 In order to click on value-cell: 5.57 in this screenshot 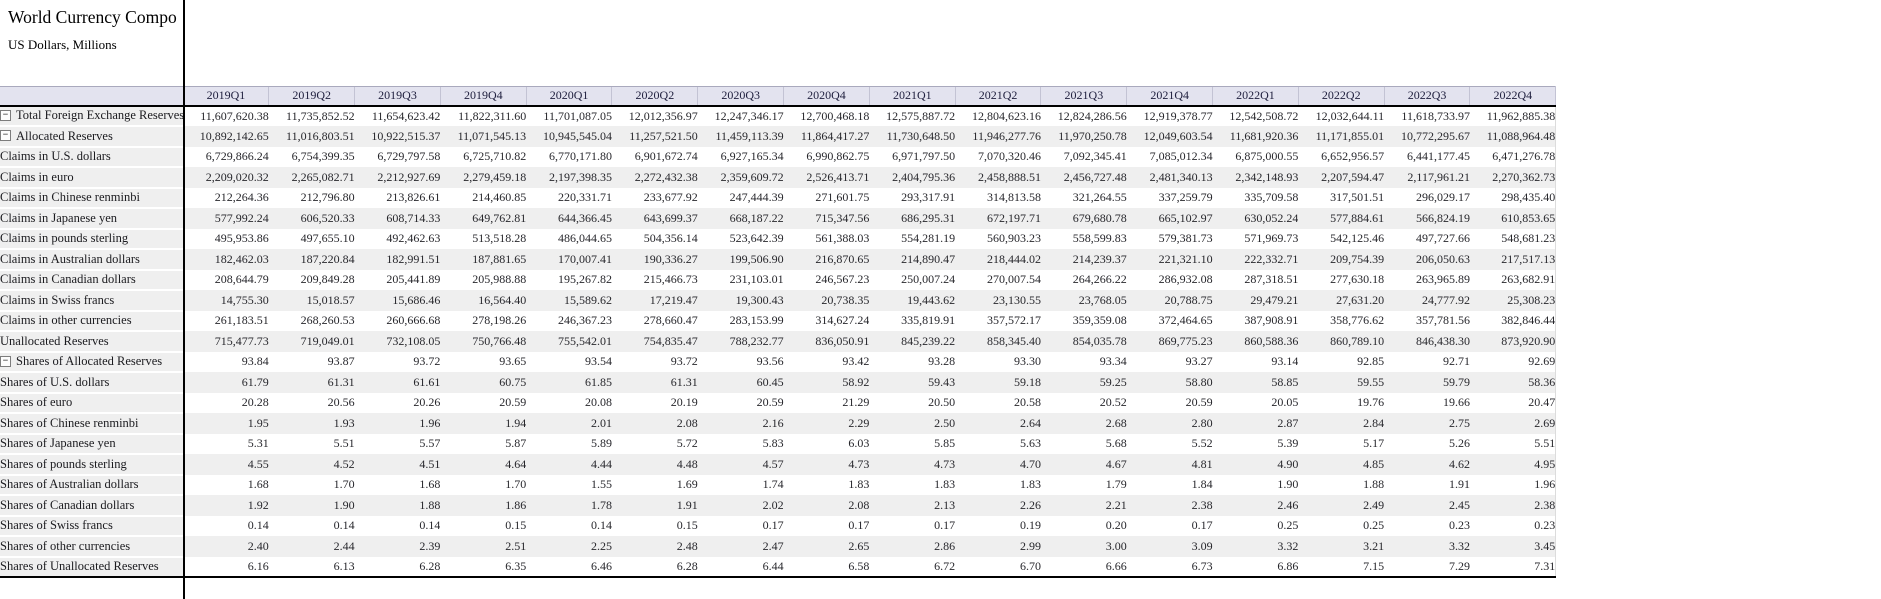, I will do `click(397, 443)`.